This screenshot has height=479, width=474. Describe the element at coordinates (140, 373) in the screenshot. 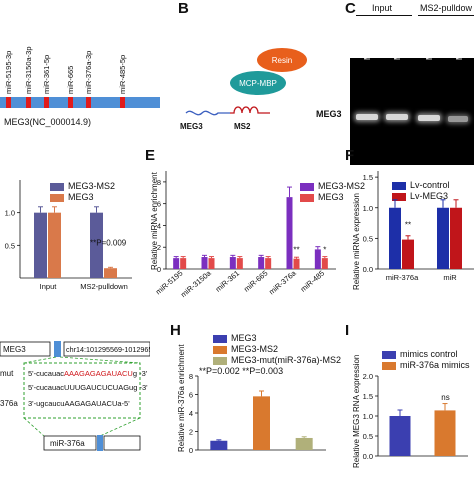

I see `mut-seq-suffix: g -3'` at that location.